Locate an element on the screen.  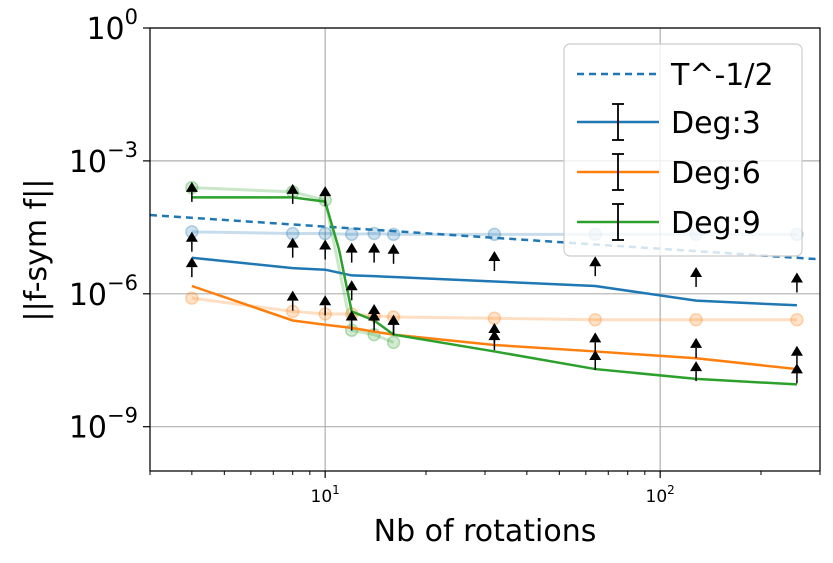
y-tick-exponent: −9 is located at coordinates (122, 416).